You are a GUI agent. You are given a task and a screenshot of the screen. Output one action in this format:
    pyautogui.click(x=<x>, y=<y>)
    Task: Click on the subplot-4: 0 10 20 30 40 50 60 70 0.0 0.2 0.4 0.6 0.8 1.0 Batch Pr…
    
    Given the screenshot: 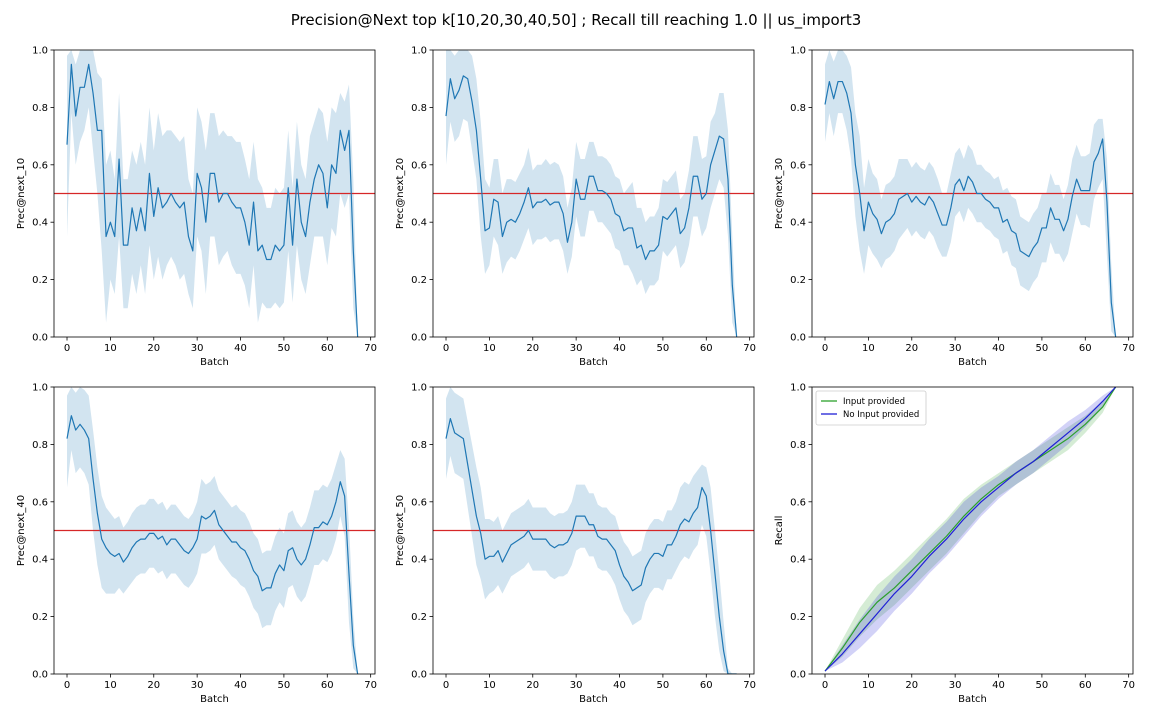 What is the action you would take?
    pyautogui.click(x=196, y=544)
    